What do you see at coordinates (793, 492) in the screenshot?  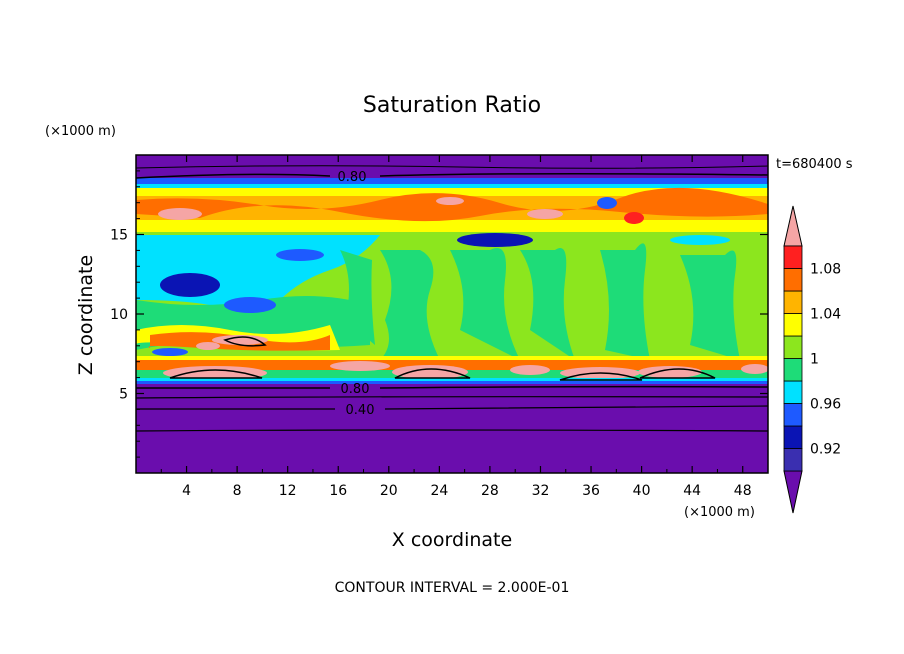 I see `colorbar-lower-extend` at bounding box center [793, 492].